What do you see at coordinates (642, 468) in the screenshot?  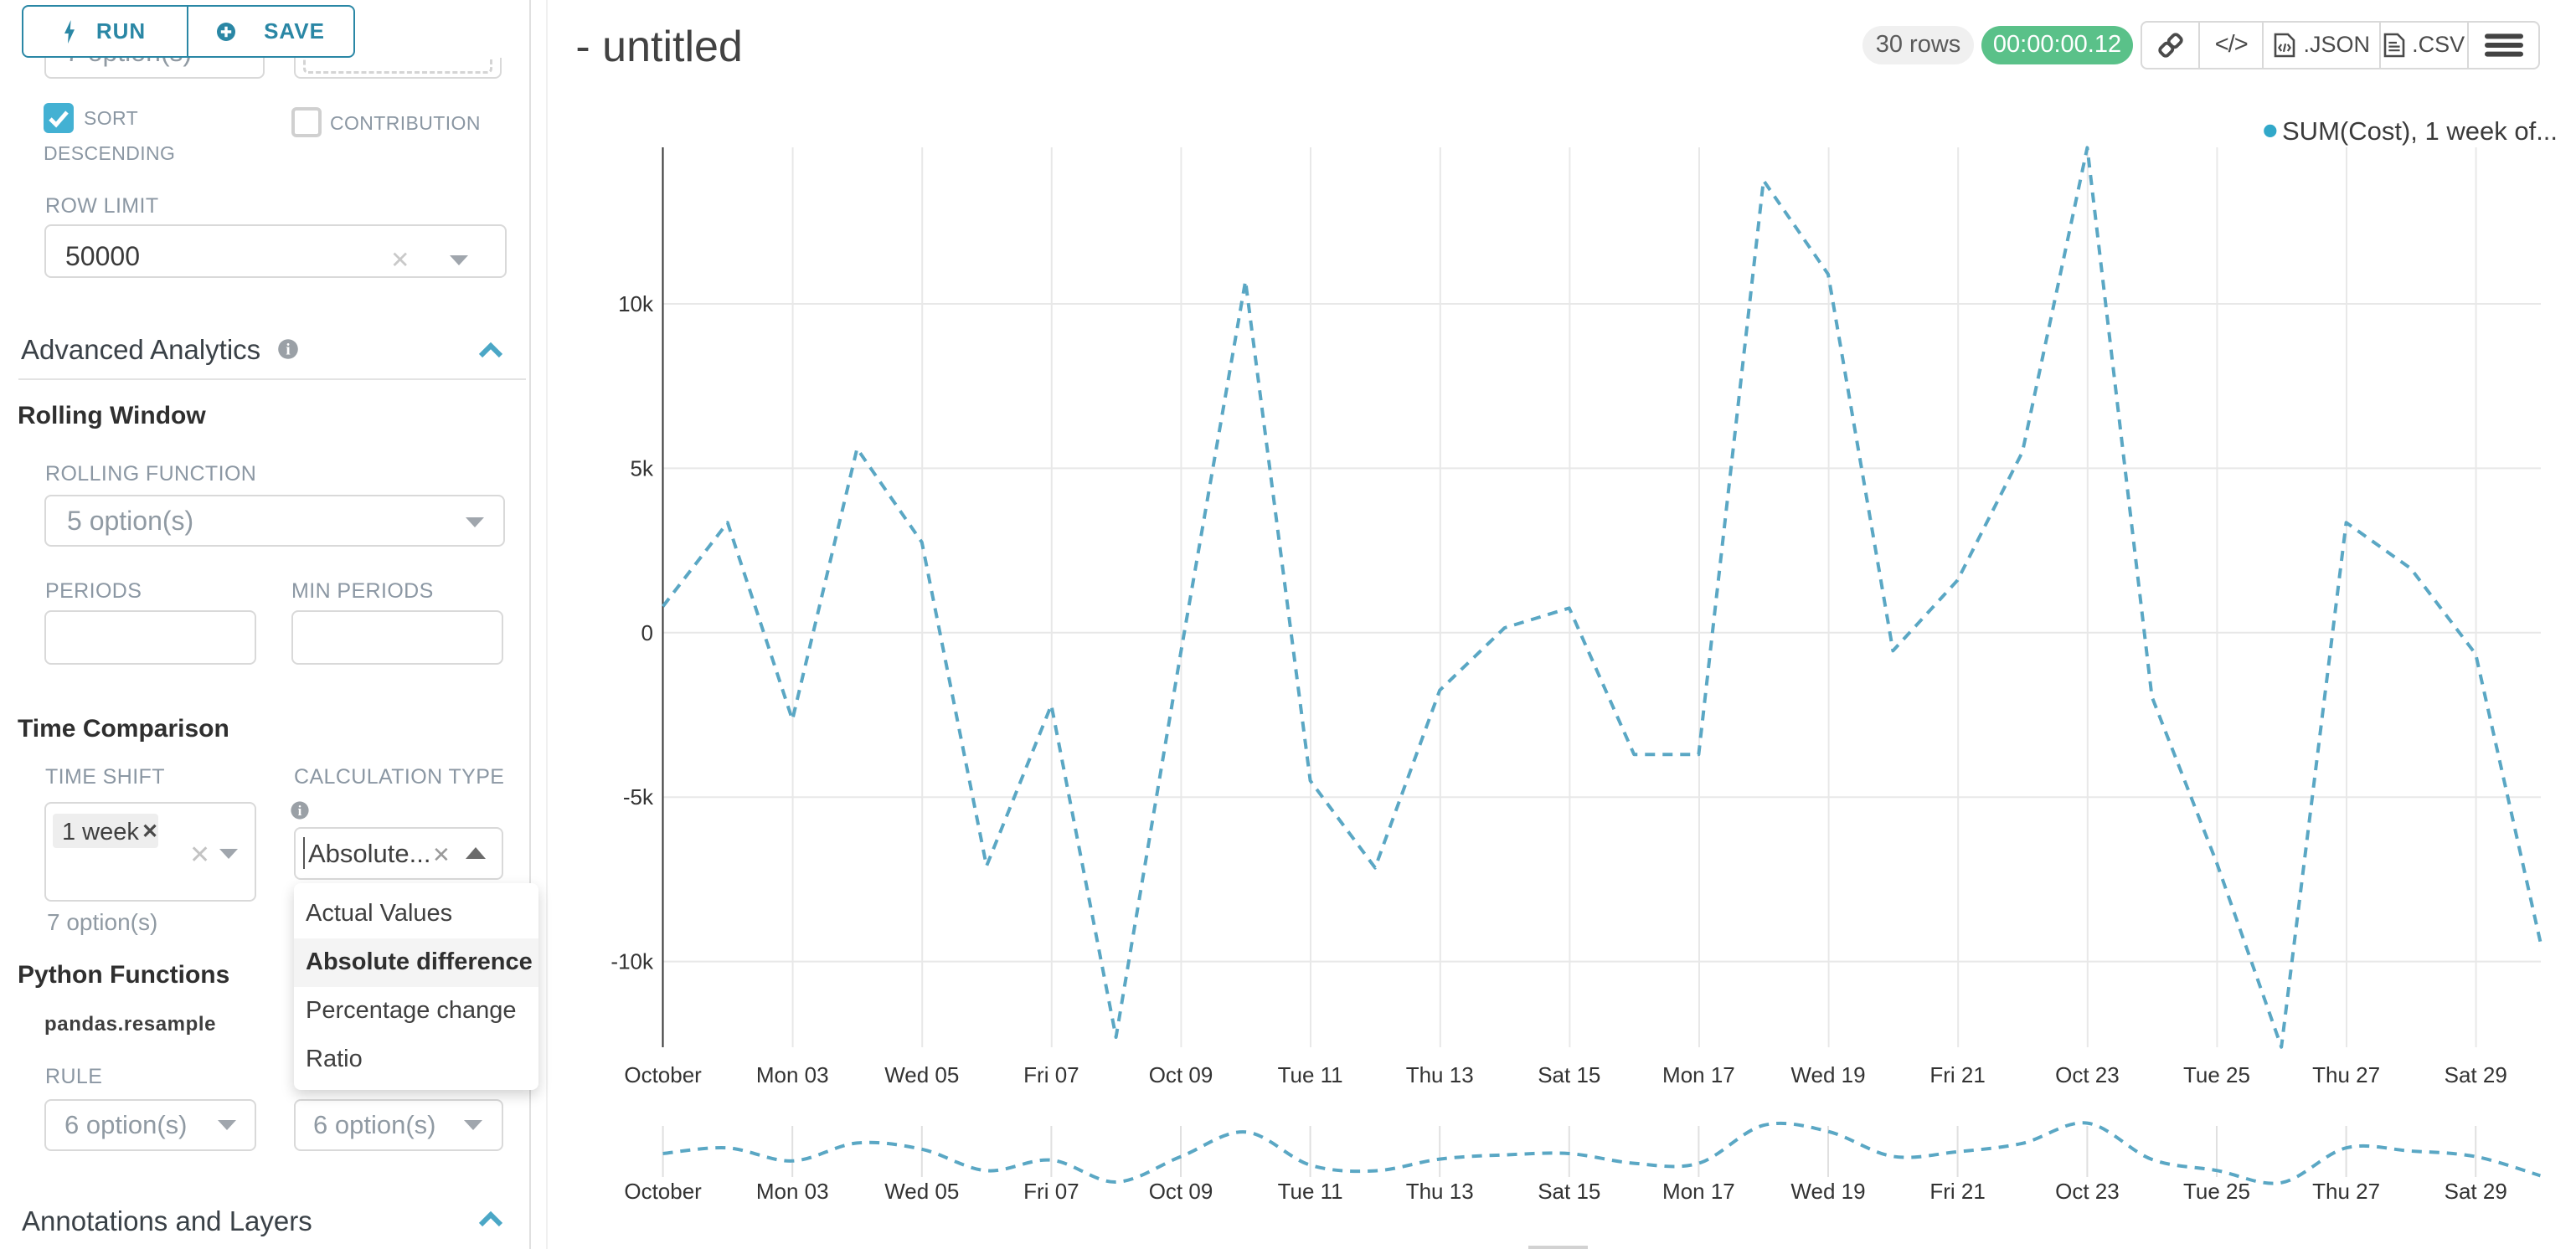 I see `svg-text: 5k` at bounding box center [642, 468].